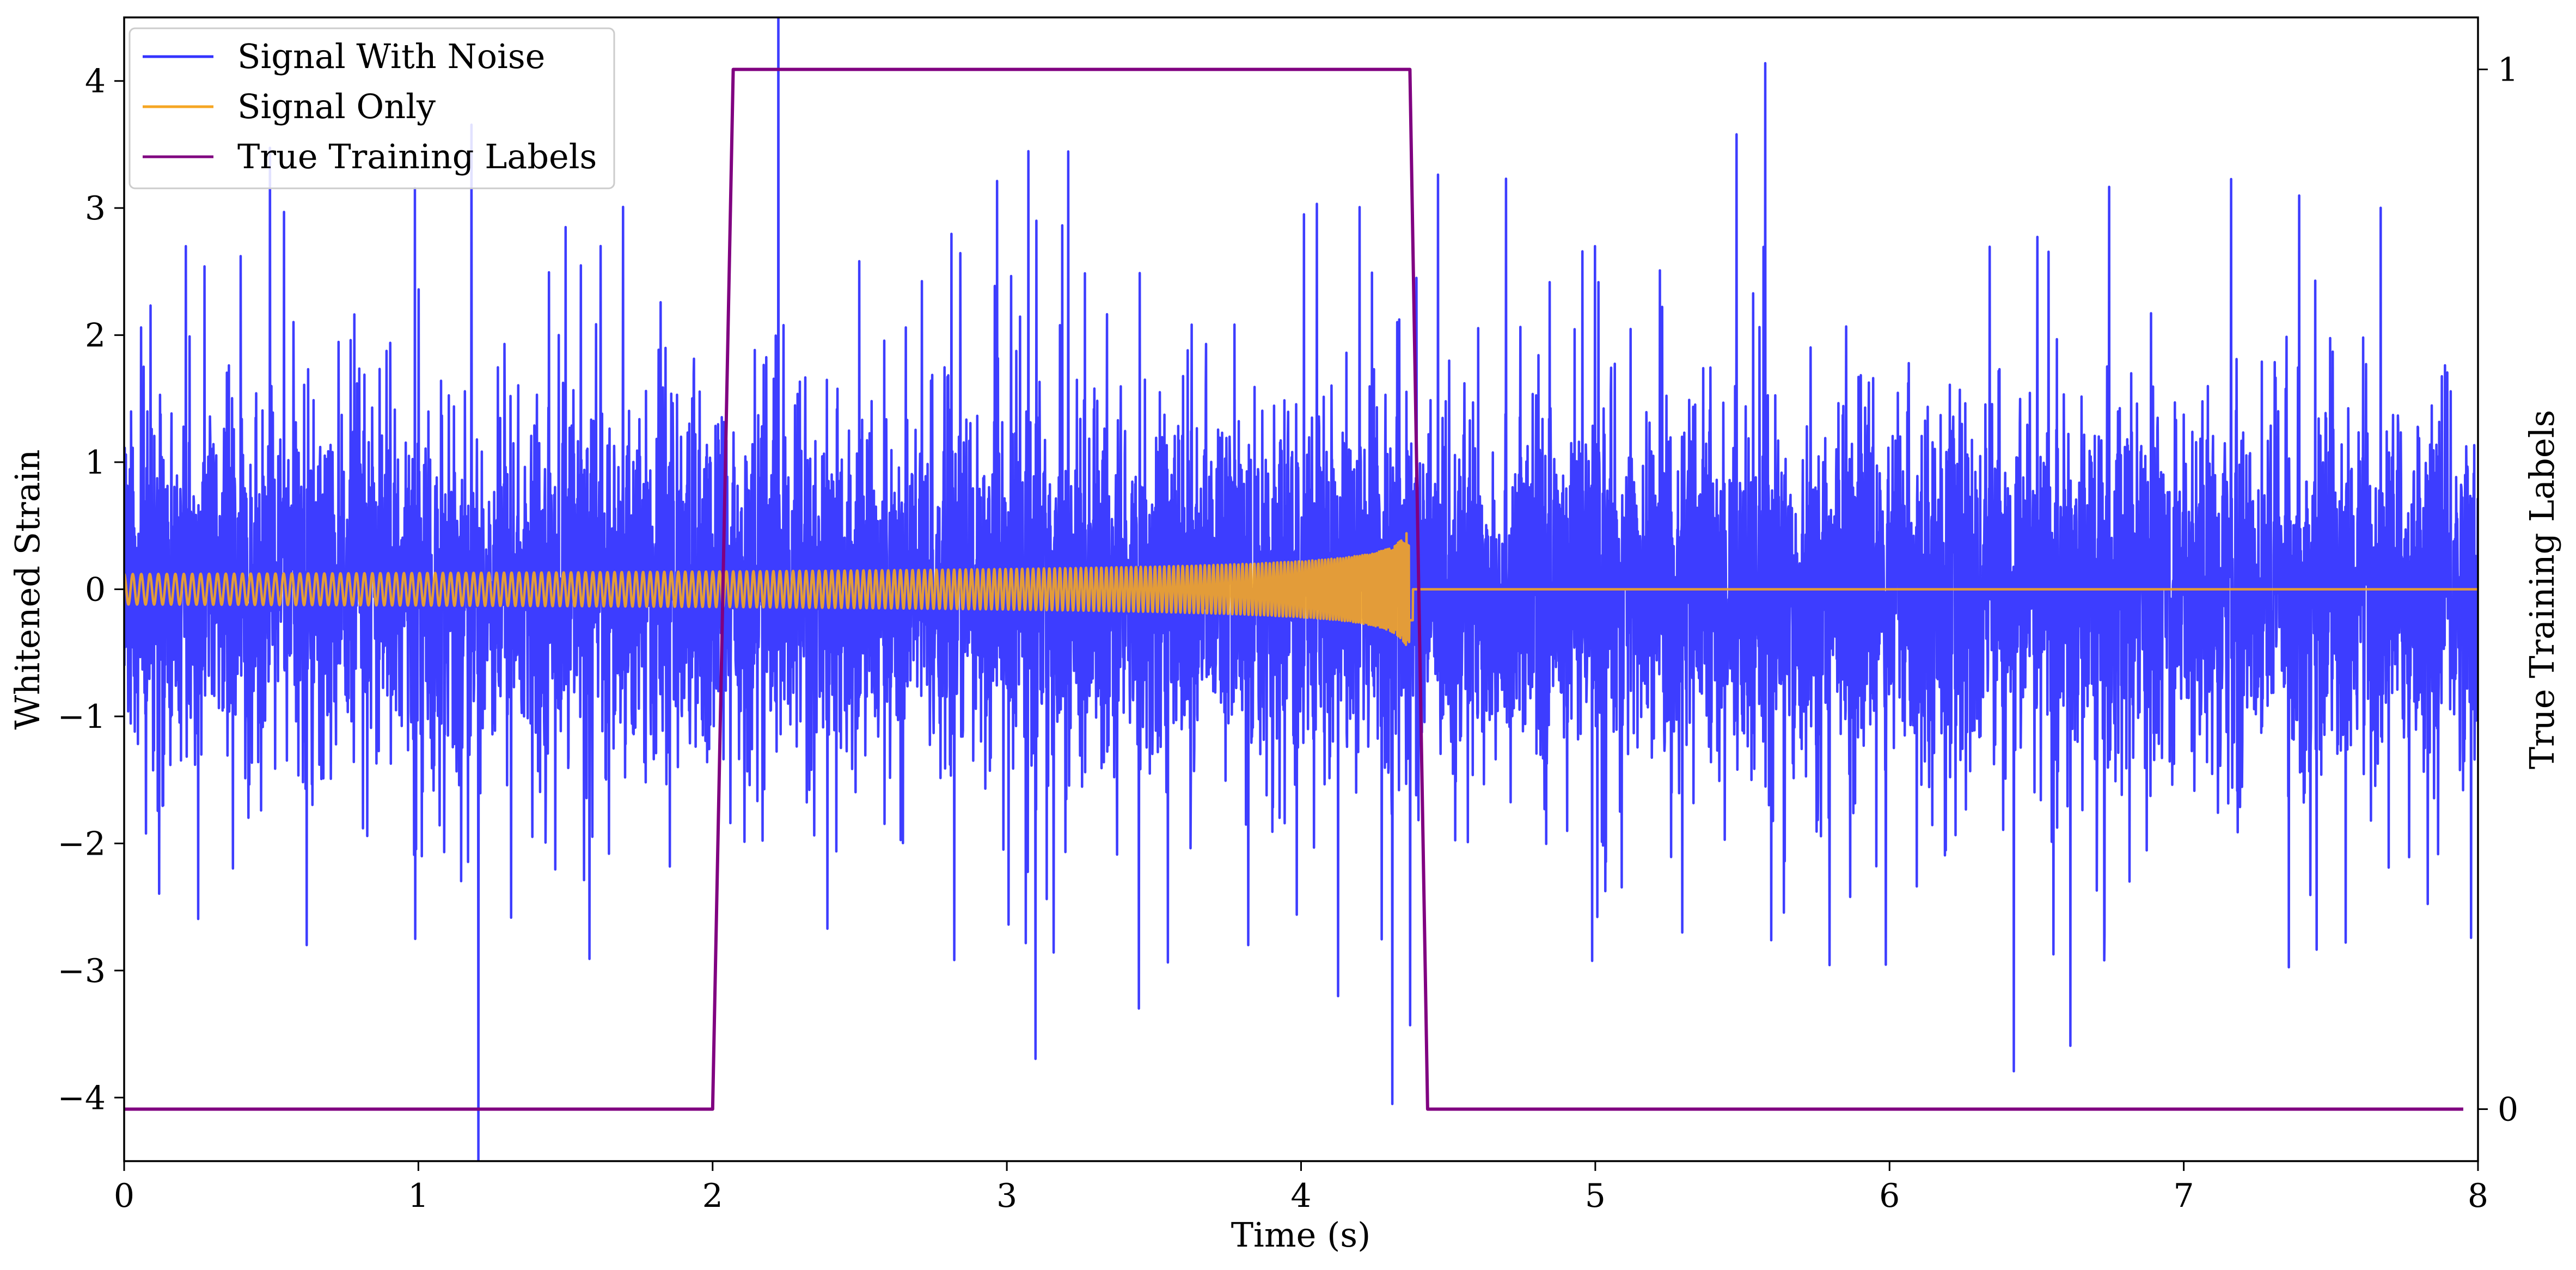 This screenshot has width=2576, height=1270. What do you see at coordinates (82, 971) in the screenshot?
I see `y-tick-label: −3` at bounding box center [82, 971].